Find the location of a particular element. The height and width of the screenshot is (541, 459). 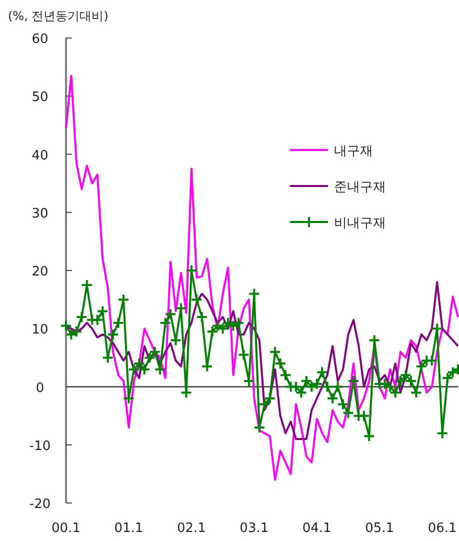

x-tick-label: 00.1 is located at coordinates (66, 528).